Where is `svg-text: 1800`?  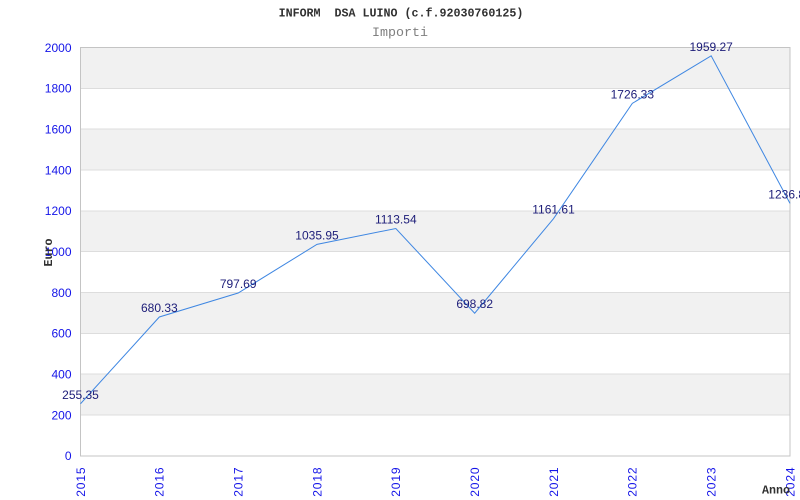
svg-text: 1800 is located at coordinates (58, 89).